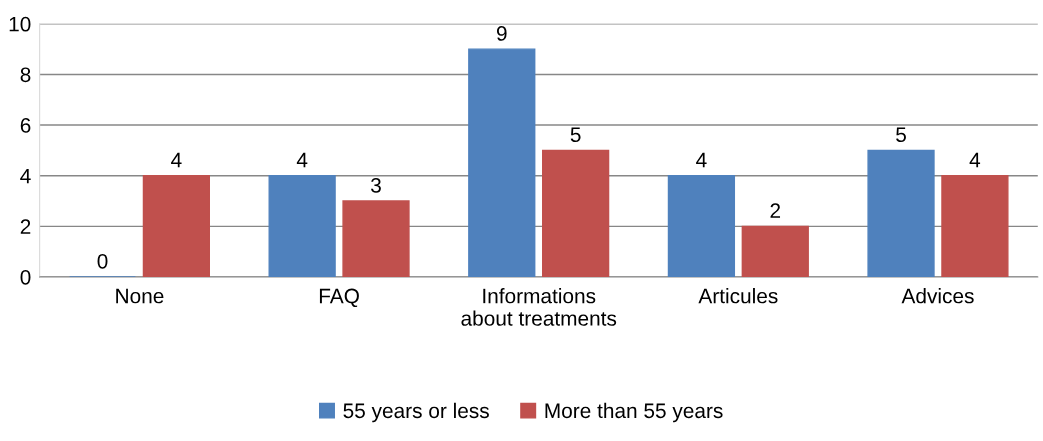  What do you see at coordinates (102, 261) in the screenshot?
I see `data-label: 0` at bounding box center [102, 261].